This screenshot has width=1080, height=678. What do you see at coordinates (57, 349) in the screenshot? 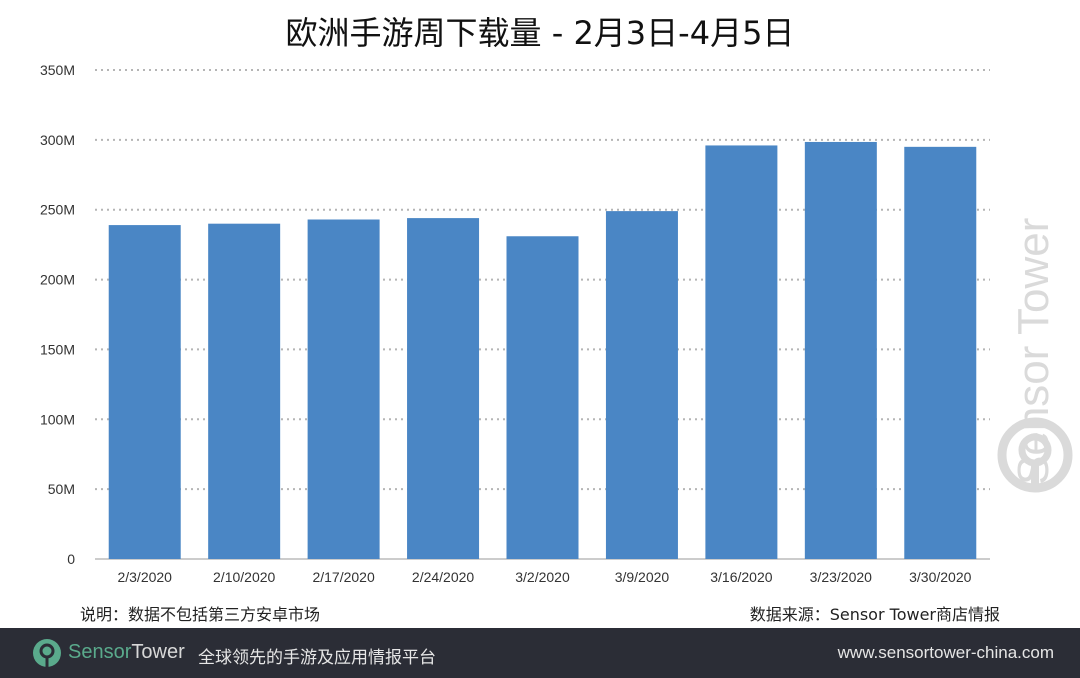
I see `y-tick-label: 150M` at bounding box center [57, 349].